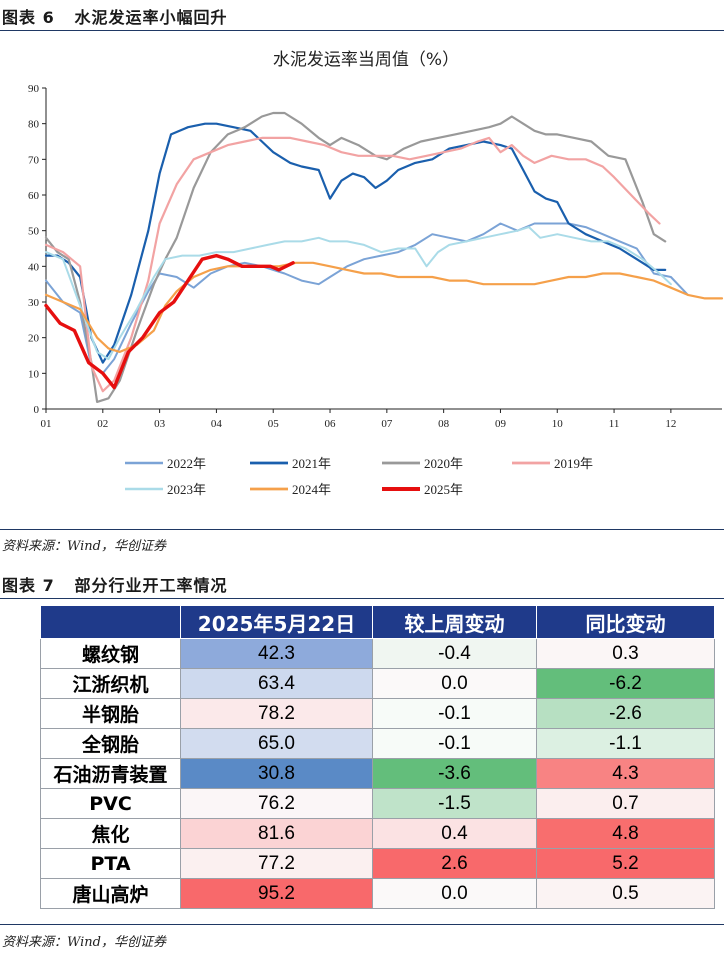 The image size is (724, 960). What do you see at coordinates (276, 653) in the screenshot?
I see `cell-utilization: 42.3` at bounding box center [276, 653].